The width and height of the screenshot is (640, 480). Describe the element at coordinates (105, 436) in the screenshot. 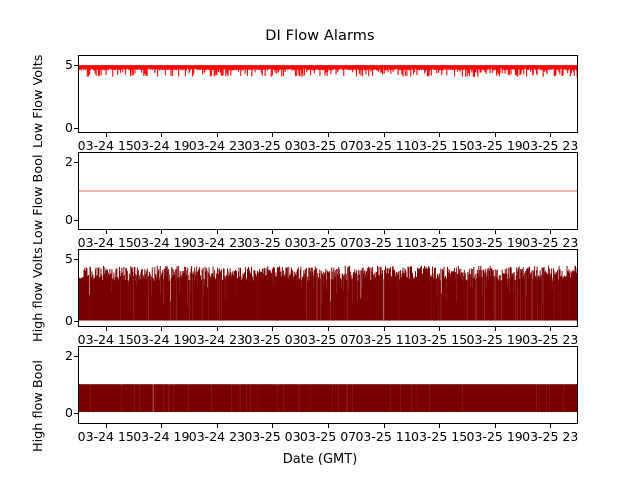

I see `x-tick-label-3-0: 03-24 15` at that location.